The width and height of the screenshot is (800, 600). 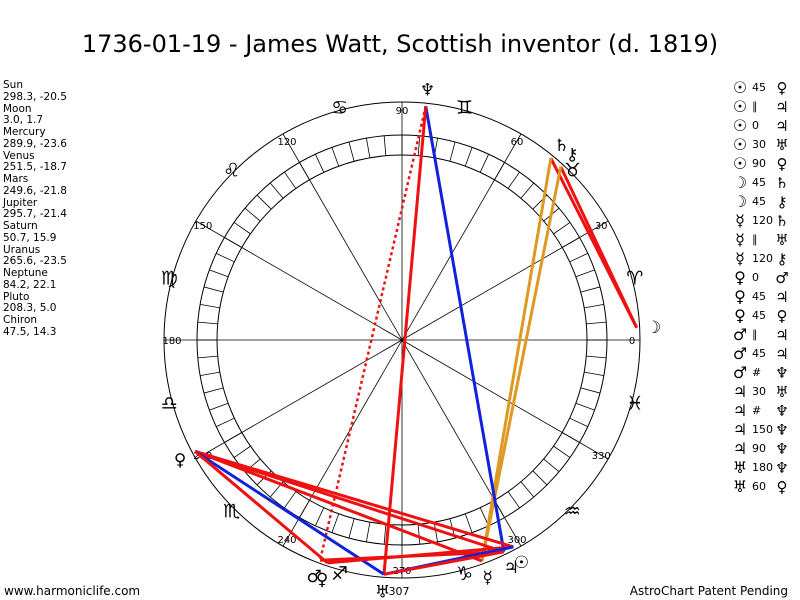 I want to click on aspect-row: ♂ 45 ♃, so click(x=764, y=353).